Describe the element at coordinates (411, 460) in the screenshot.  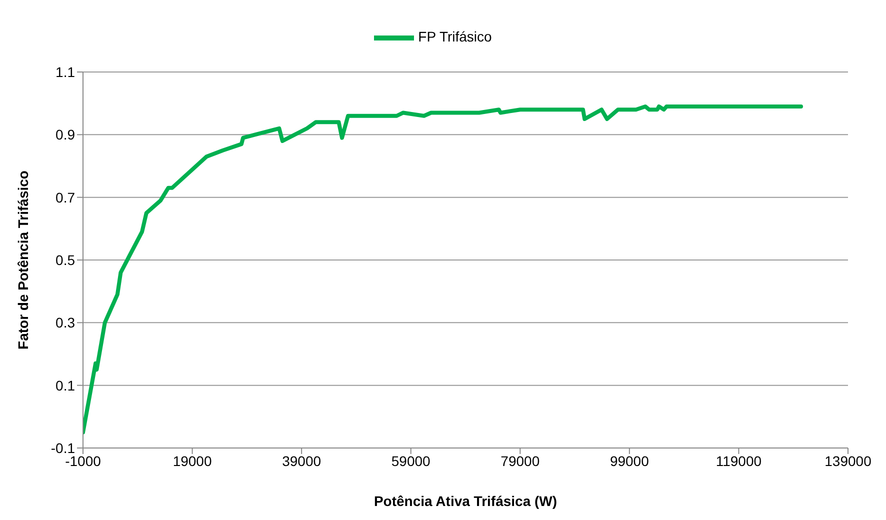
I see `x-tick-label: 59000` at that location.